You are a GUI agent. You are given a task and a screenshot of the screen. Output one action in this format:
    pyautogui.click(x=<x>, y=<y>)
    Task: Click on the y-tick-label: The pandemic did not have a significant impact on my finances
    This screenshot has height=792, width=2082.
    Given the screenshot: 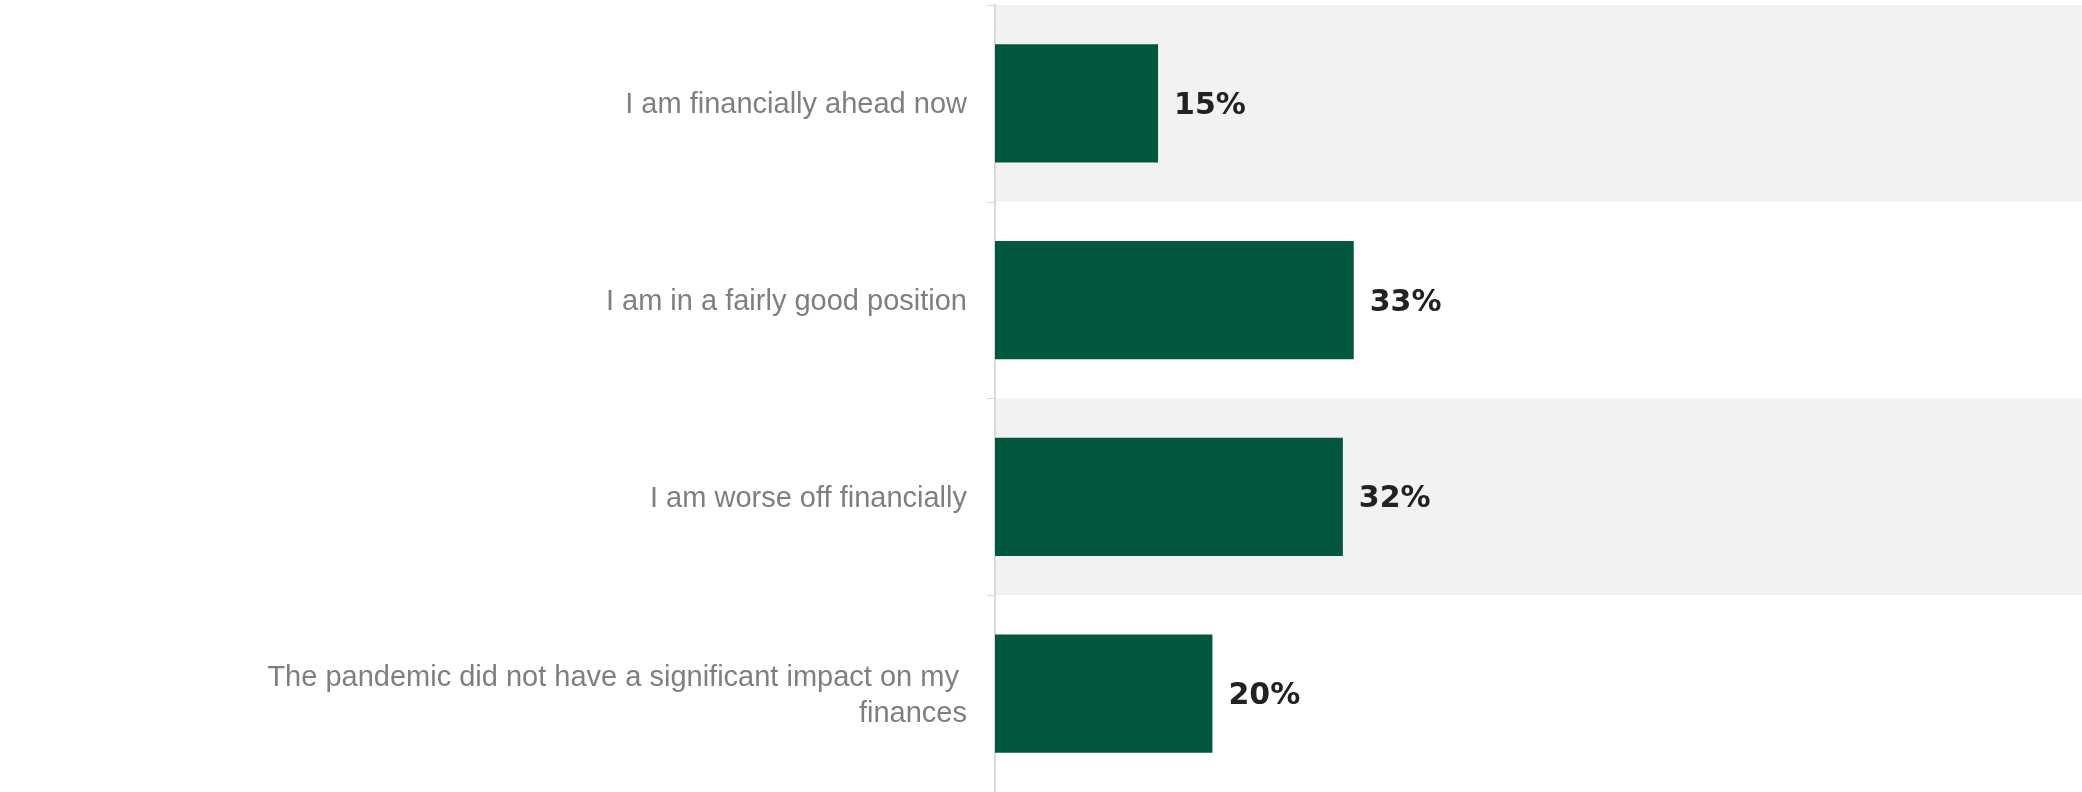 What is the action you would take?
    pyautogui.click(x=617, y=693)
    